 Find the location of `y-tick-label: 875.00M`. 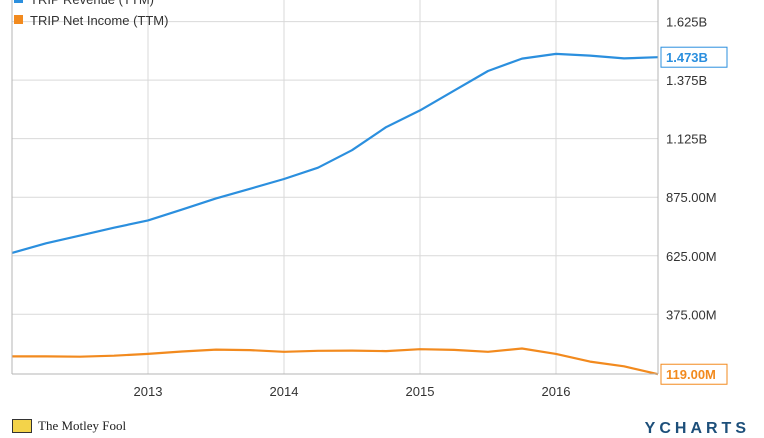

y-tick-label: 875.00M is located at coordinates (691, 197).